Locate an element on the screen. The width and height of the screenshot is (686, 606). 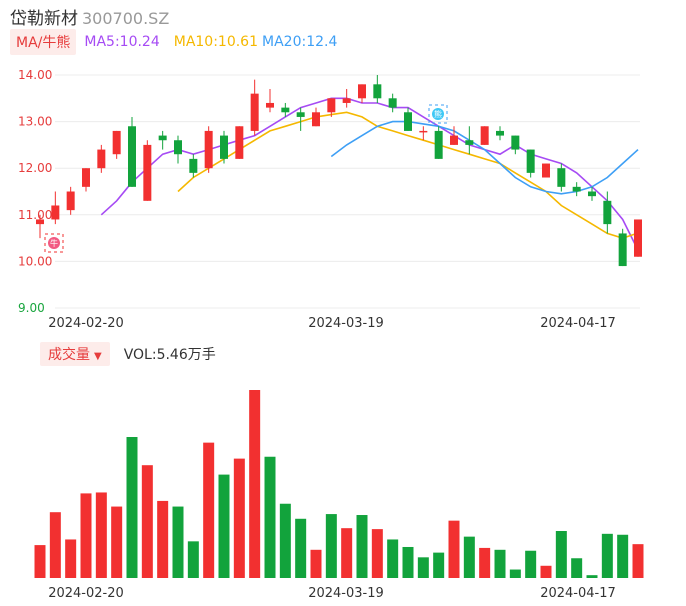
y-tick-label: 12.00 is located at coordinates (35, 168).